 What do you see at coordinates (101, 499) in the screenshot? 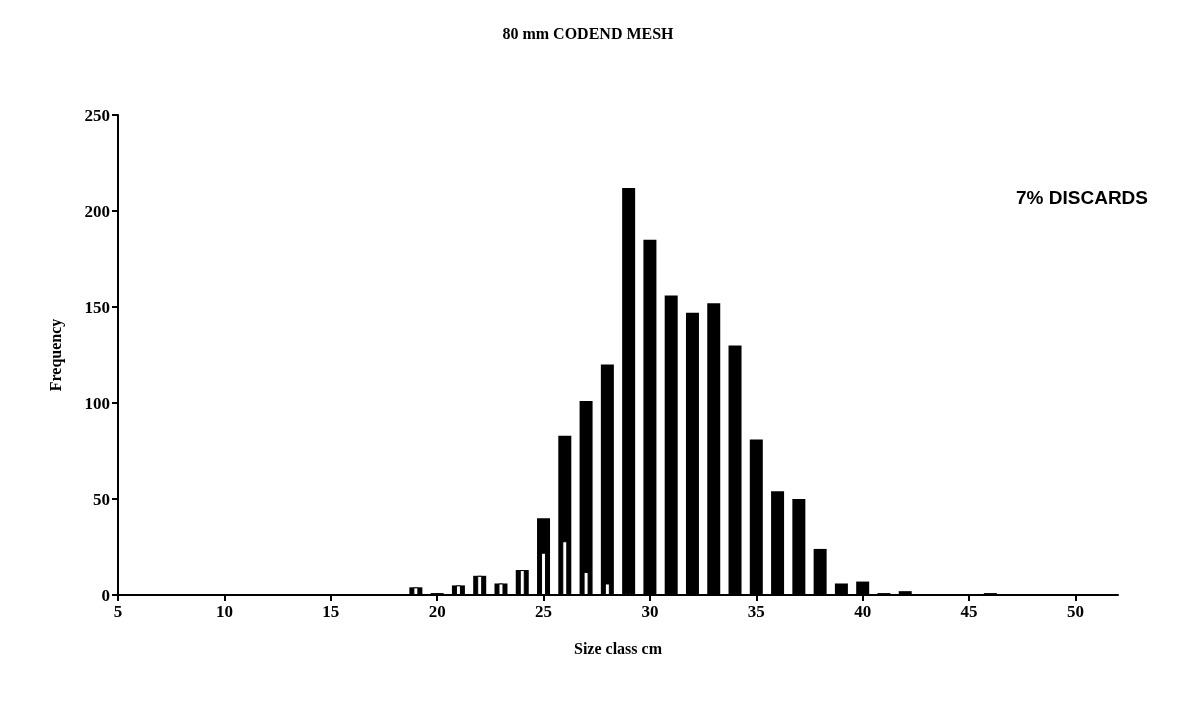
I see `y-tick-label: 50` at bounding box center [101, 499].